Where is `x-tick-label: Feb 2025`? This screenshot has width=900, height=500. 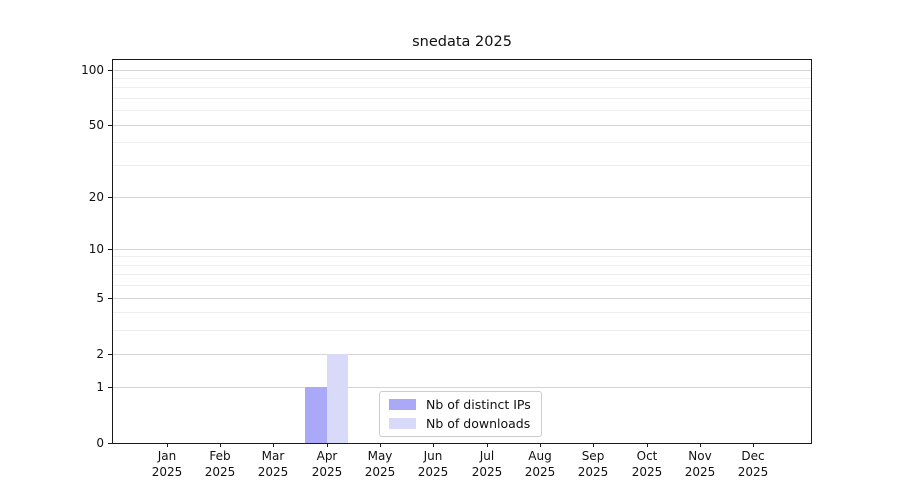
x-tick-label: Feb 2025 is located at coordinates (220, 464).